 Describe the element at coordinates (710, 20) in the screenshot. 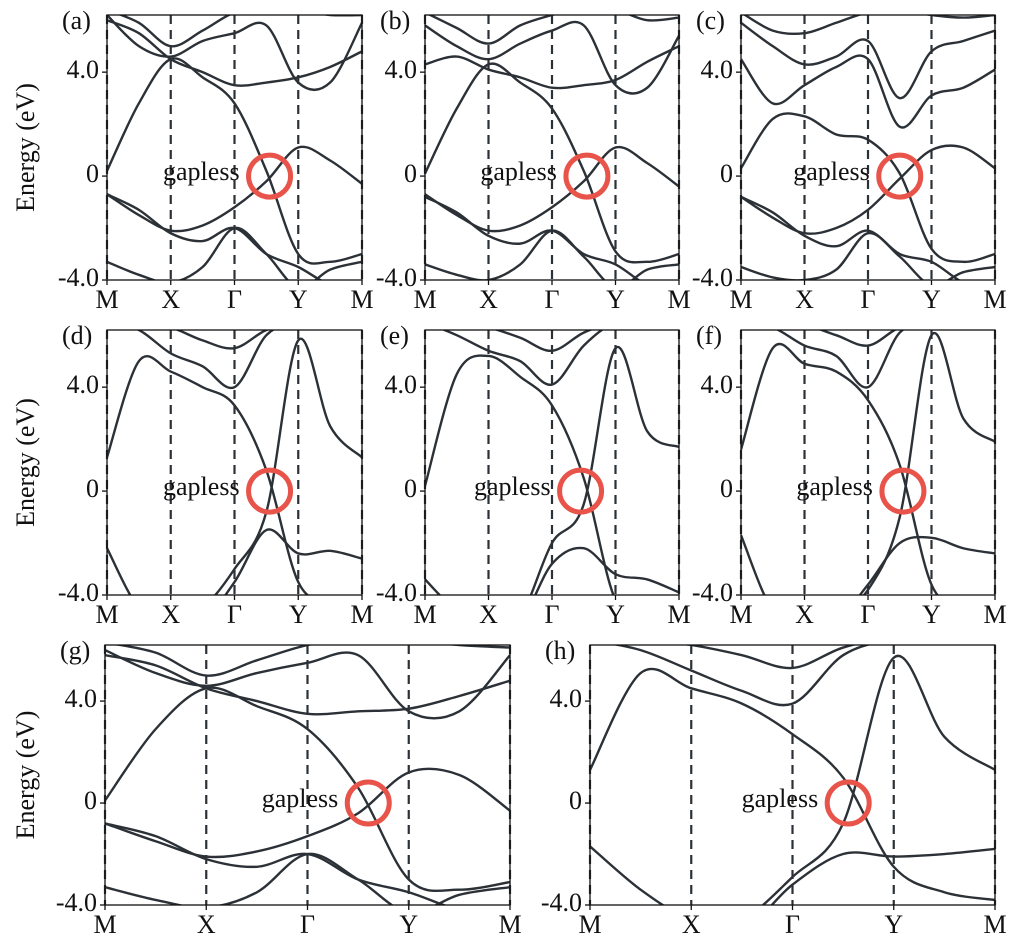

I see `panel-label: (c)` at that location.